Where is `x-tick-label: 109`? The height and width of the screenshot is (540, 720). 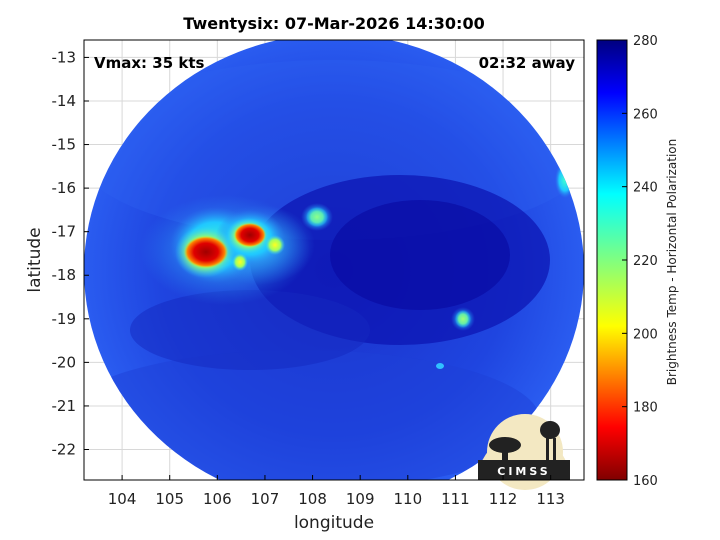 x-tick-label: 109 is located at coordinates (360, 499).